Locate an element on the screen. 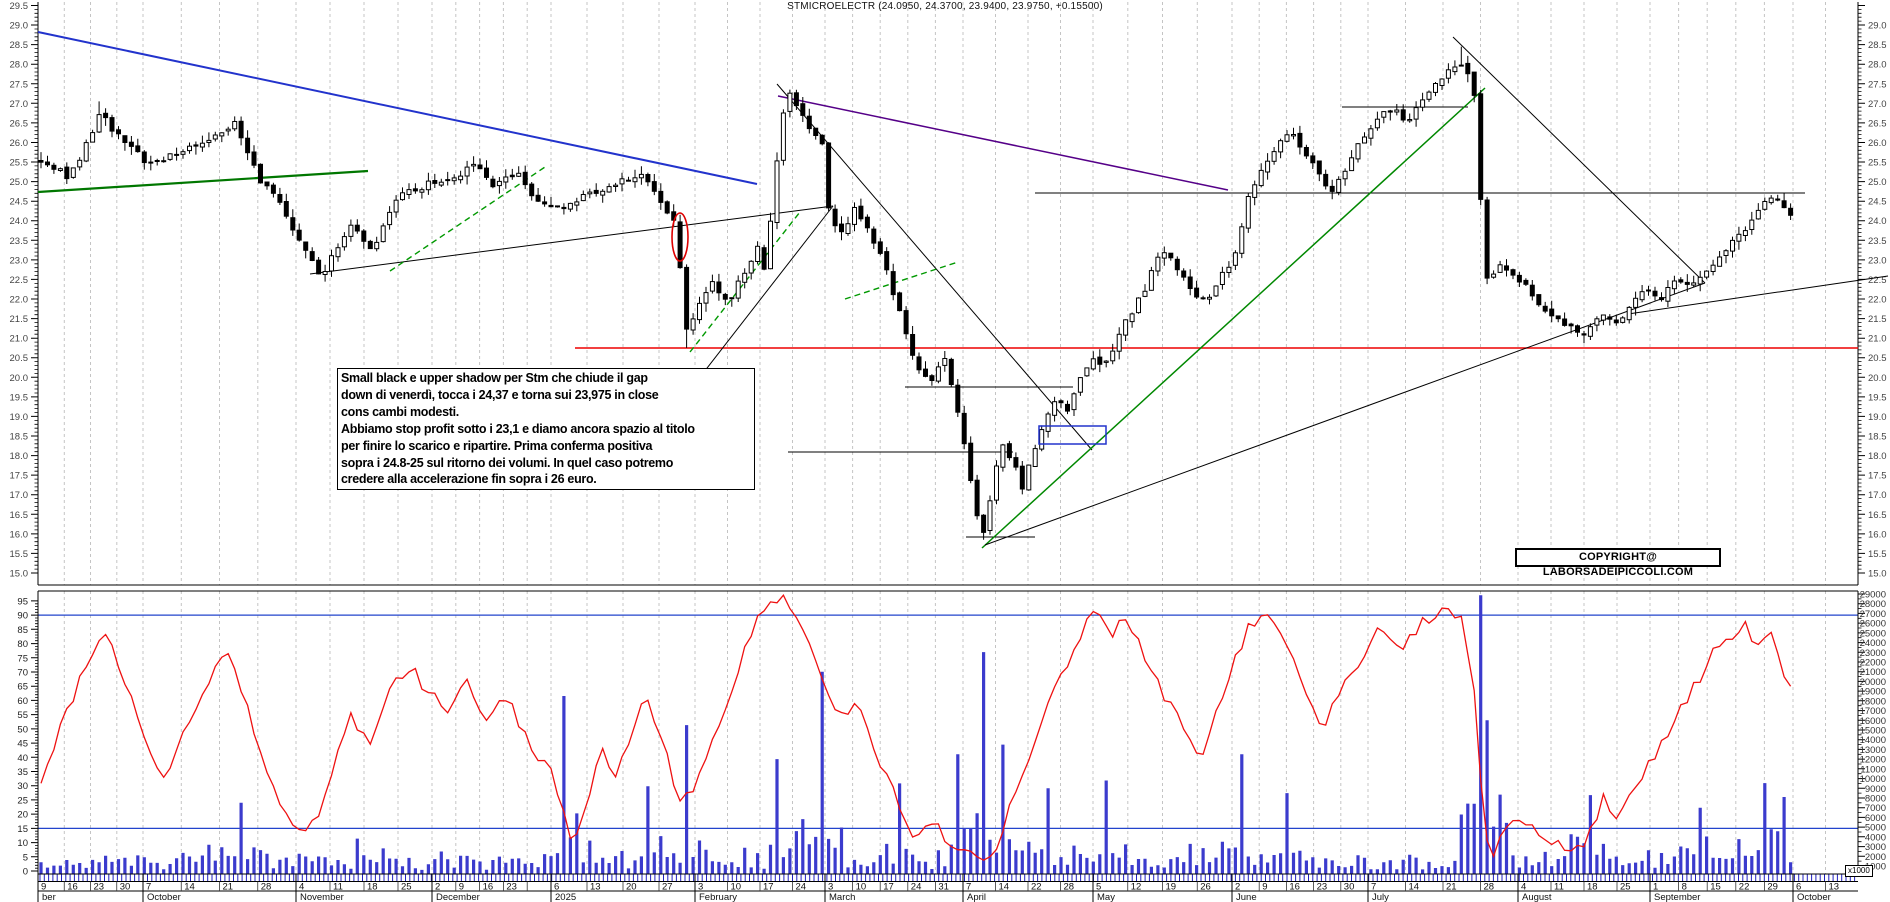 The width and height of the screenshot is (1890, 902). volume-label: 26000 is located at coordinates (1873, 624).